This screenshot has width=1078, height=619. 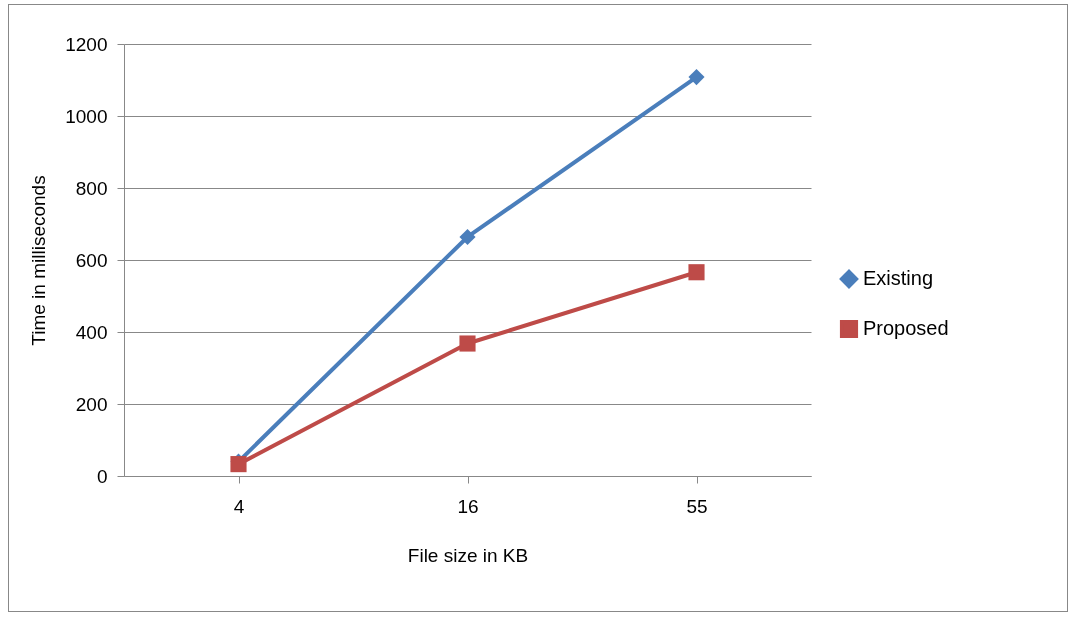 I want to click on y-tick-label: 1000, so click(x=86, y=116).